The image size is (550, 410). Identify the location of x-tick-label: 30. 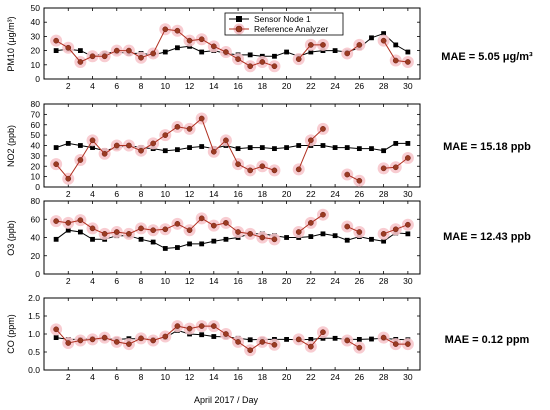
(408, 377).